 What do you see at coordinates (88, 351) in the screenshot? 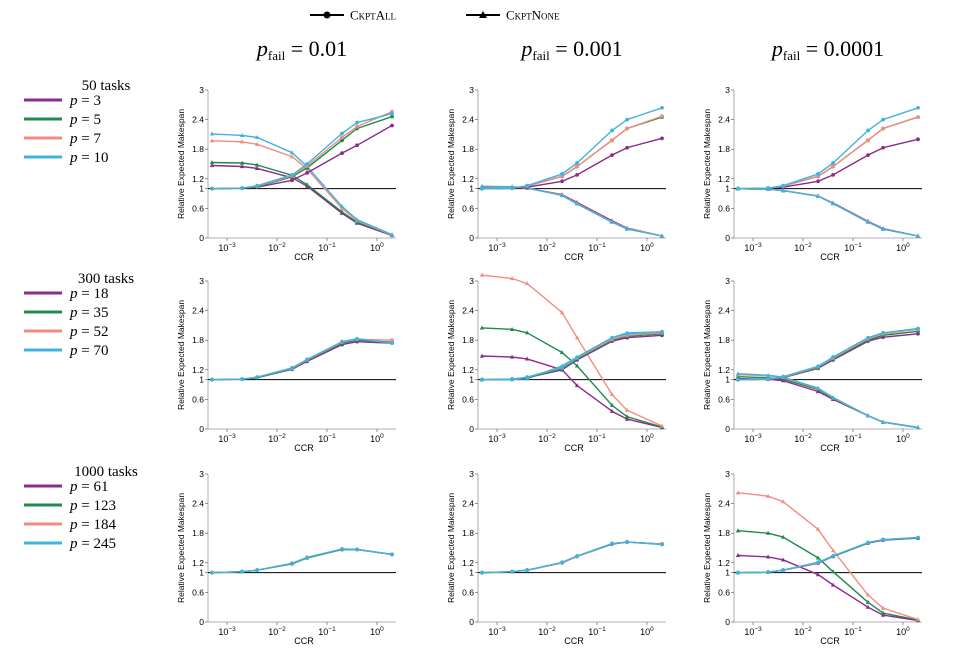
I see `row-legend-label-1-3: p = 70` at bounding box center [88, 351].